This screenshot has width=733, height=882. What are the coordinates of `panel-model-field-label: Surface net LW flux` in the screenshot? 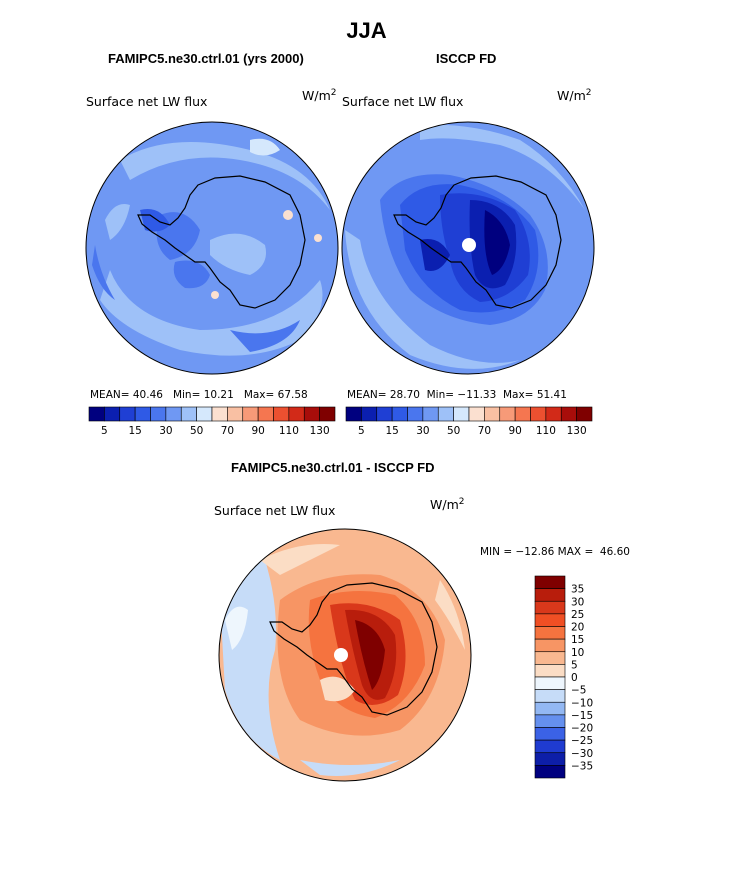 It's located at (147, 101).